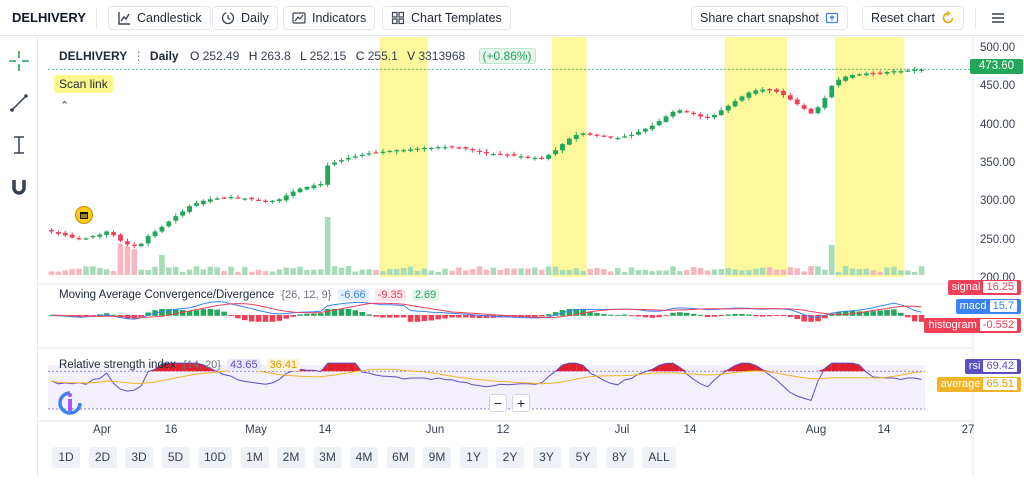 The image size is (1024, 482). What do you see at coordinates (329, 18) in the screenshot?
I see `indicators-button: Indicators` at bounding box center [329, 18].